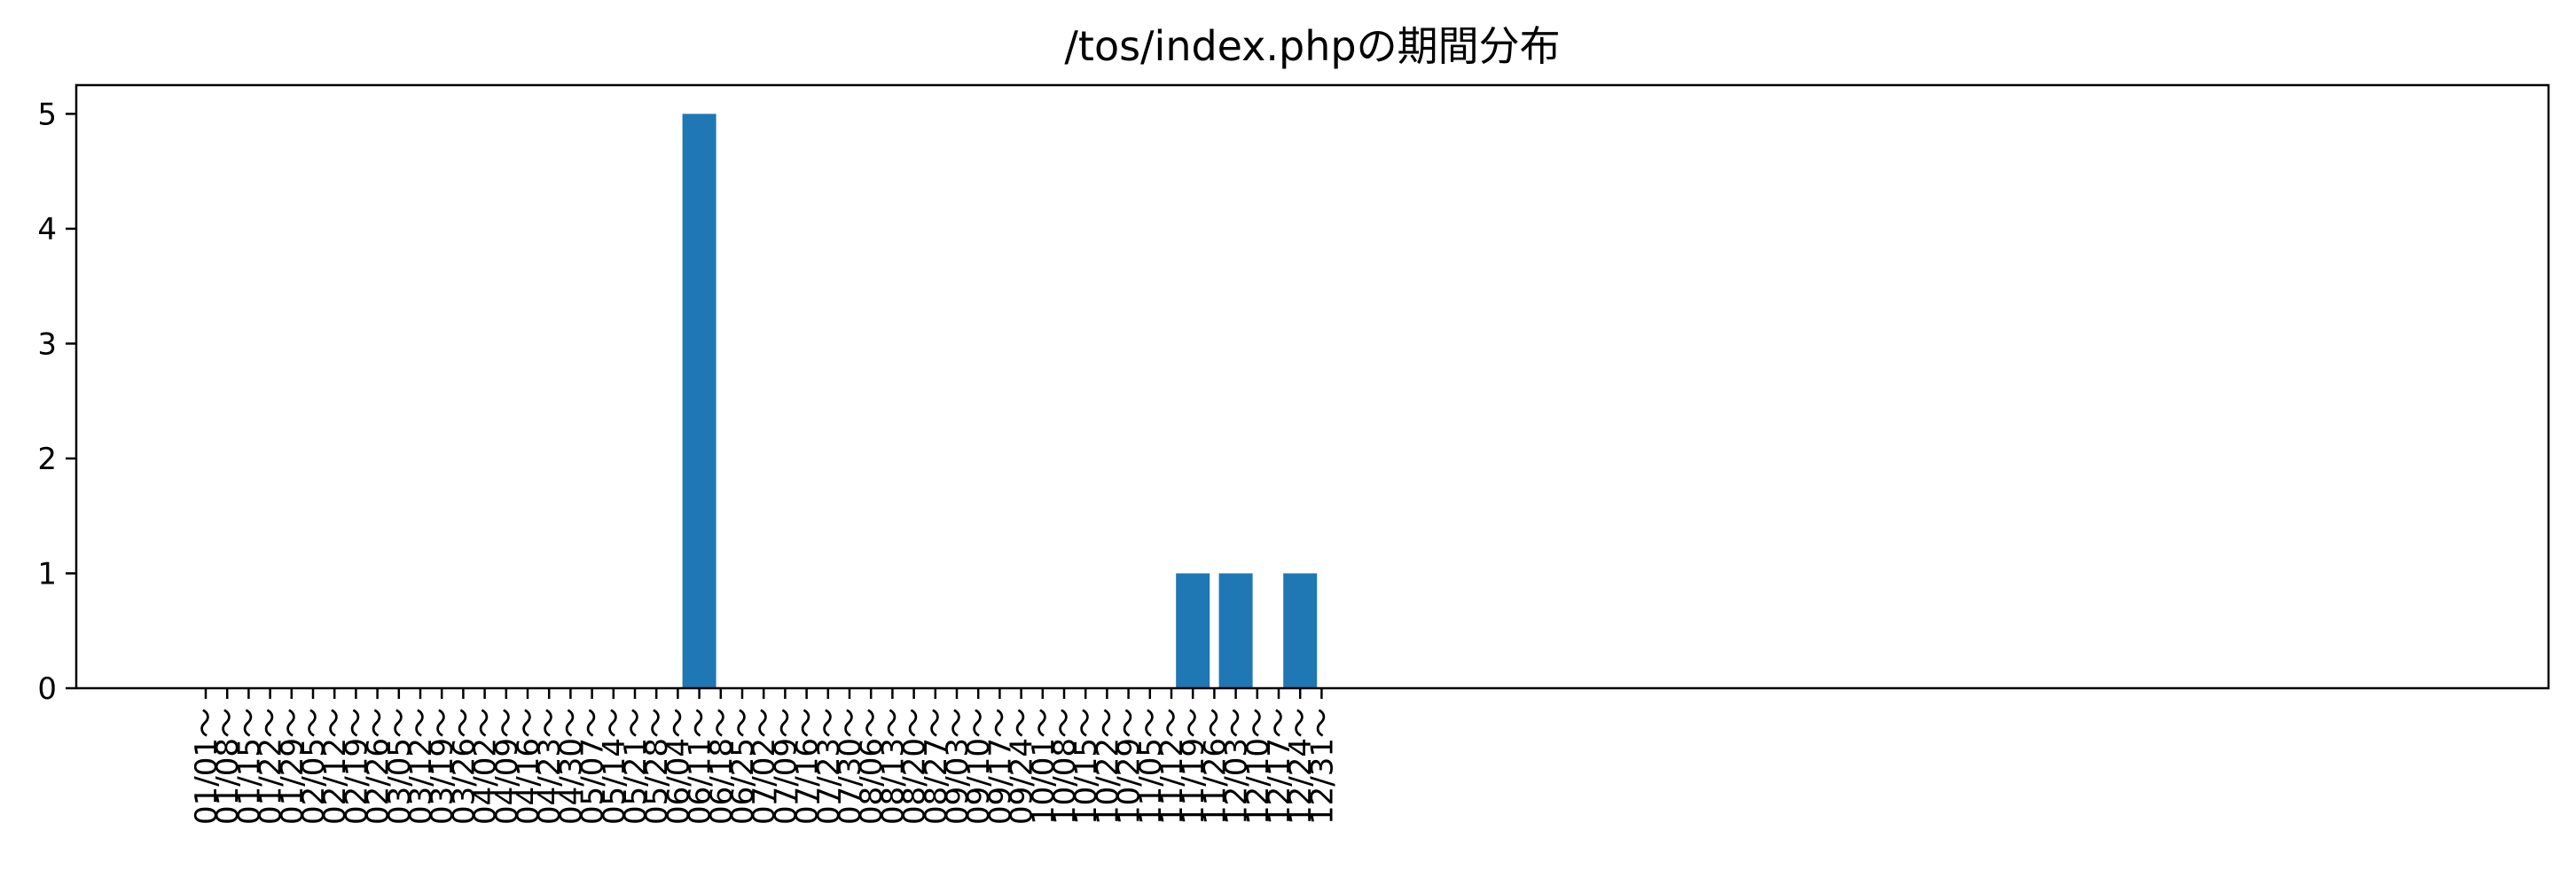 This screenshot has width=2576, height=878. I want to click on x-tick-label: 05/14～, so click(614, 767).